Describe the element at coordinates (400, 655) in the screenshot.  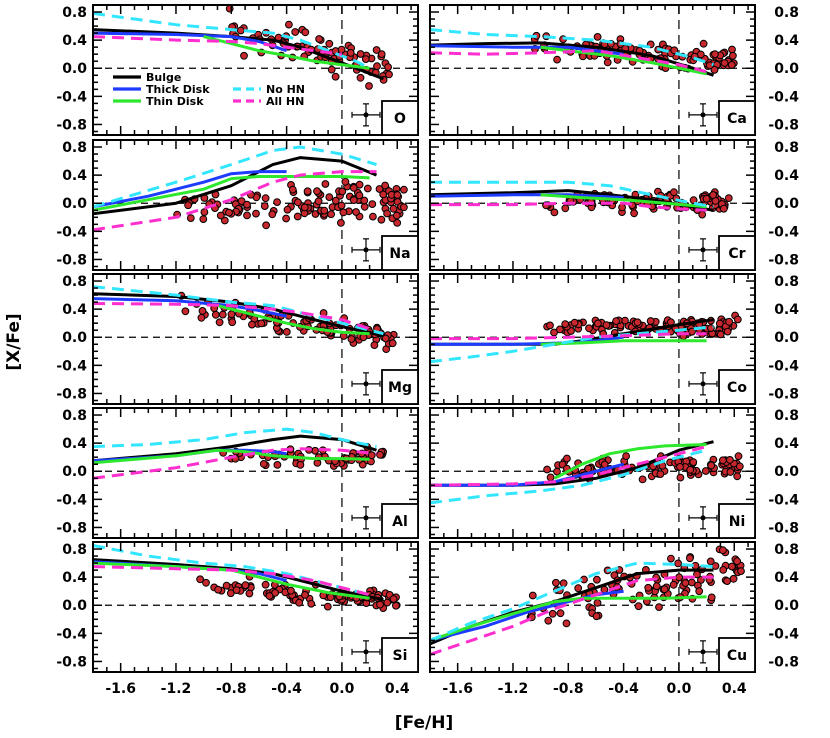
I see `element-label-box` at that location.